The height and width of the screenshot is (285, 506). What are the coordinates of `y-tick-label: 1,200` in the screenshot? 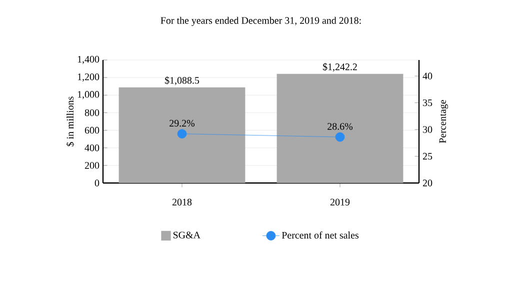 It's located at (89, 77).